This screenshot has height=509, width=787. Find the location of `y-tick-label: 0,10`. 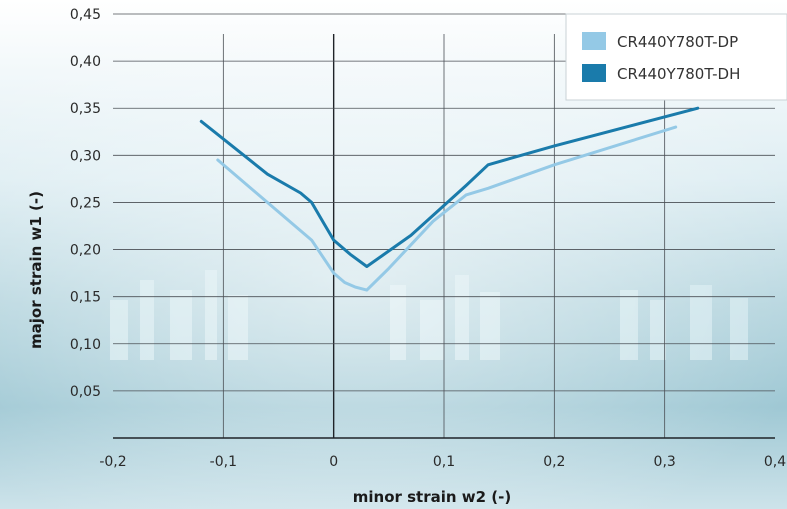

y-tick-label: 0,10 is located at coordinates (85, 345).